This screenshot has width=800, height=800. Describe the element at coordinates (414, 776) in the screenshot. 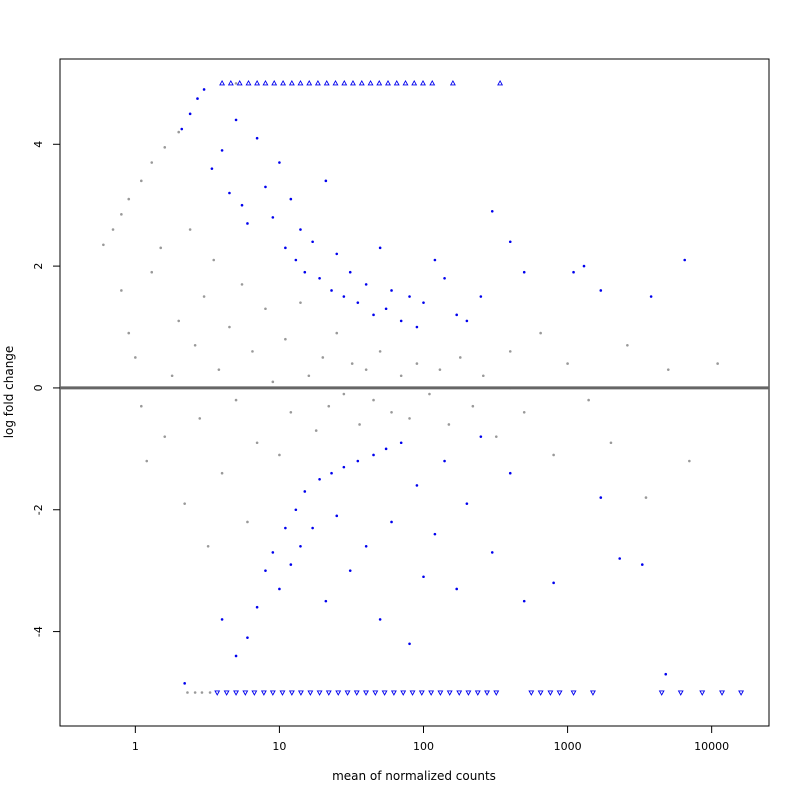

I see `x-axis-title: mean of normalized counts` at that location.